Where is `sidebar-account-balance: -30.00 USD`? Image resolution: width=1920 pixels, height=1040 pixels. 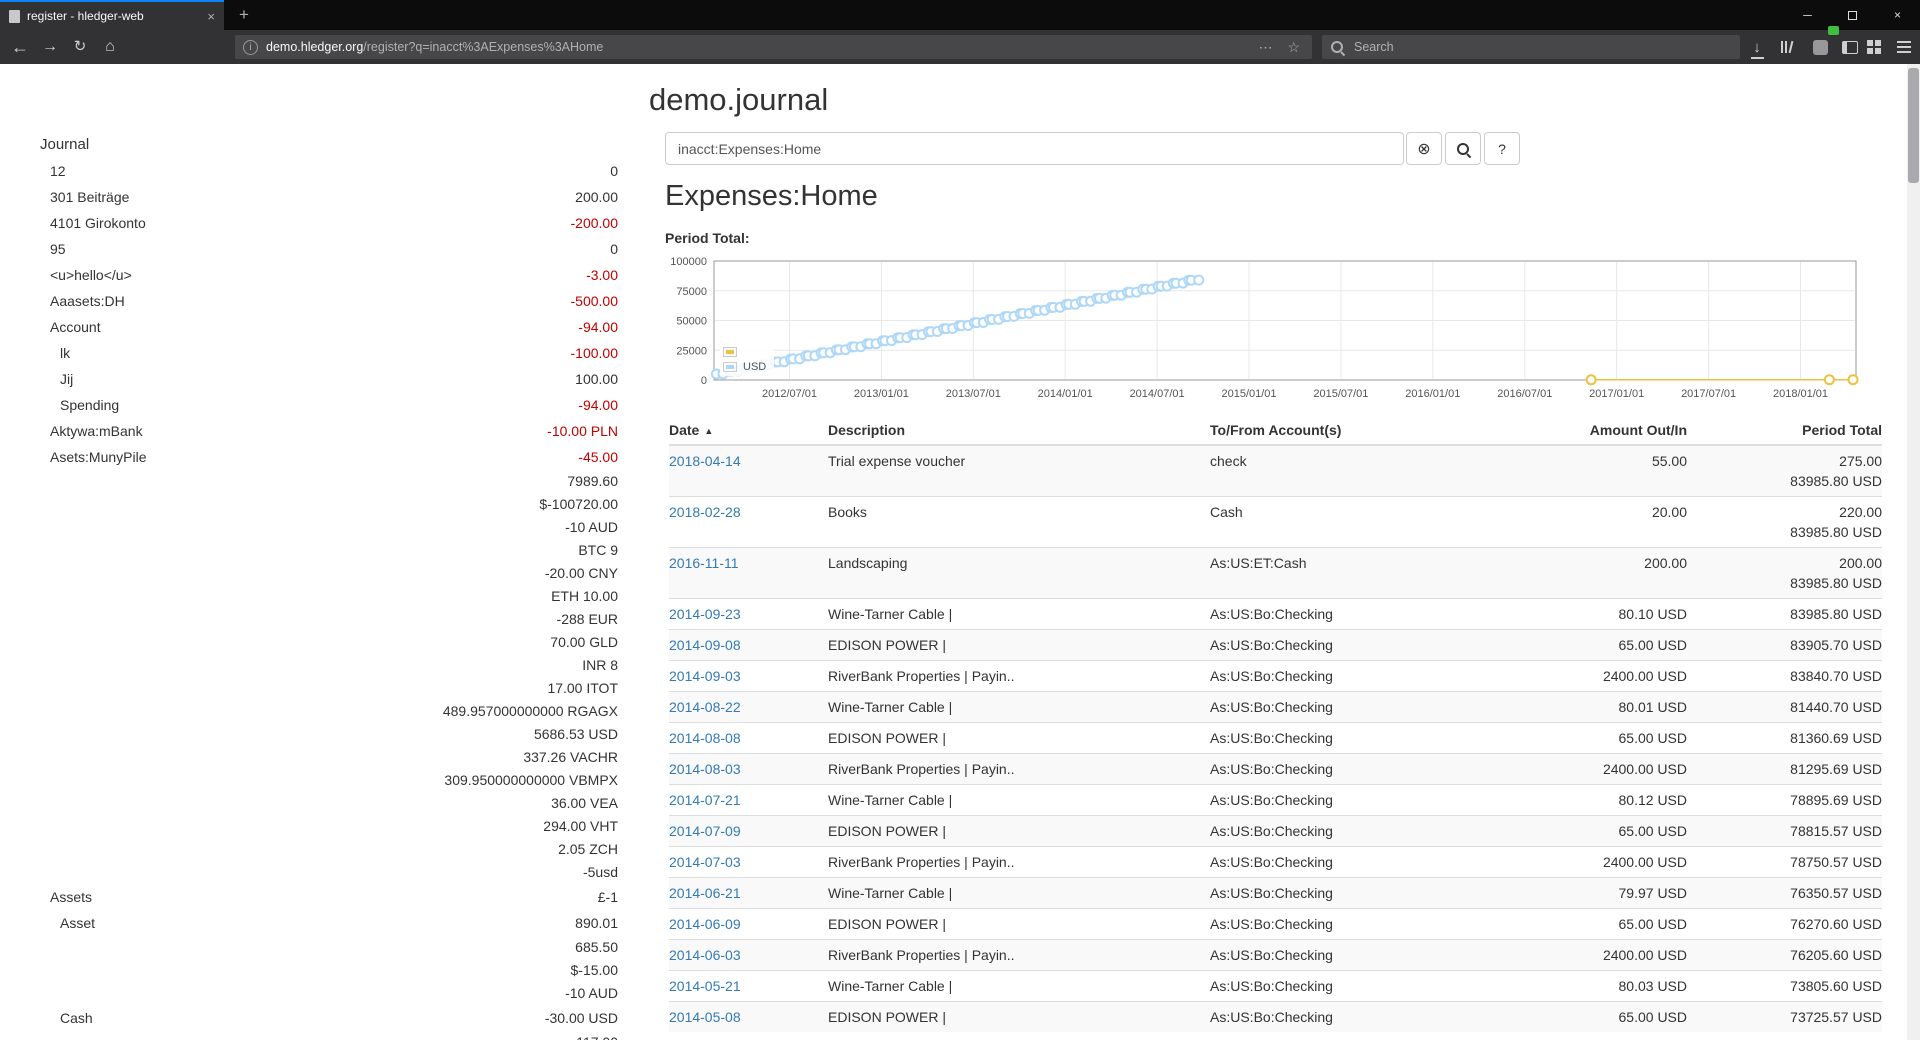
sidebar-account-balance: -30.00 USD is located at coordinates (581, 1018).